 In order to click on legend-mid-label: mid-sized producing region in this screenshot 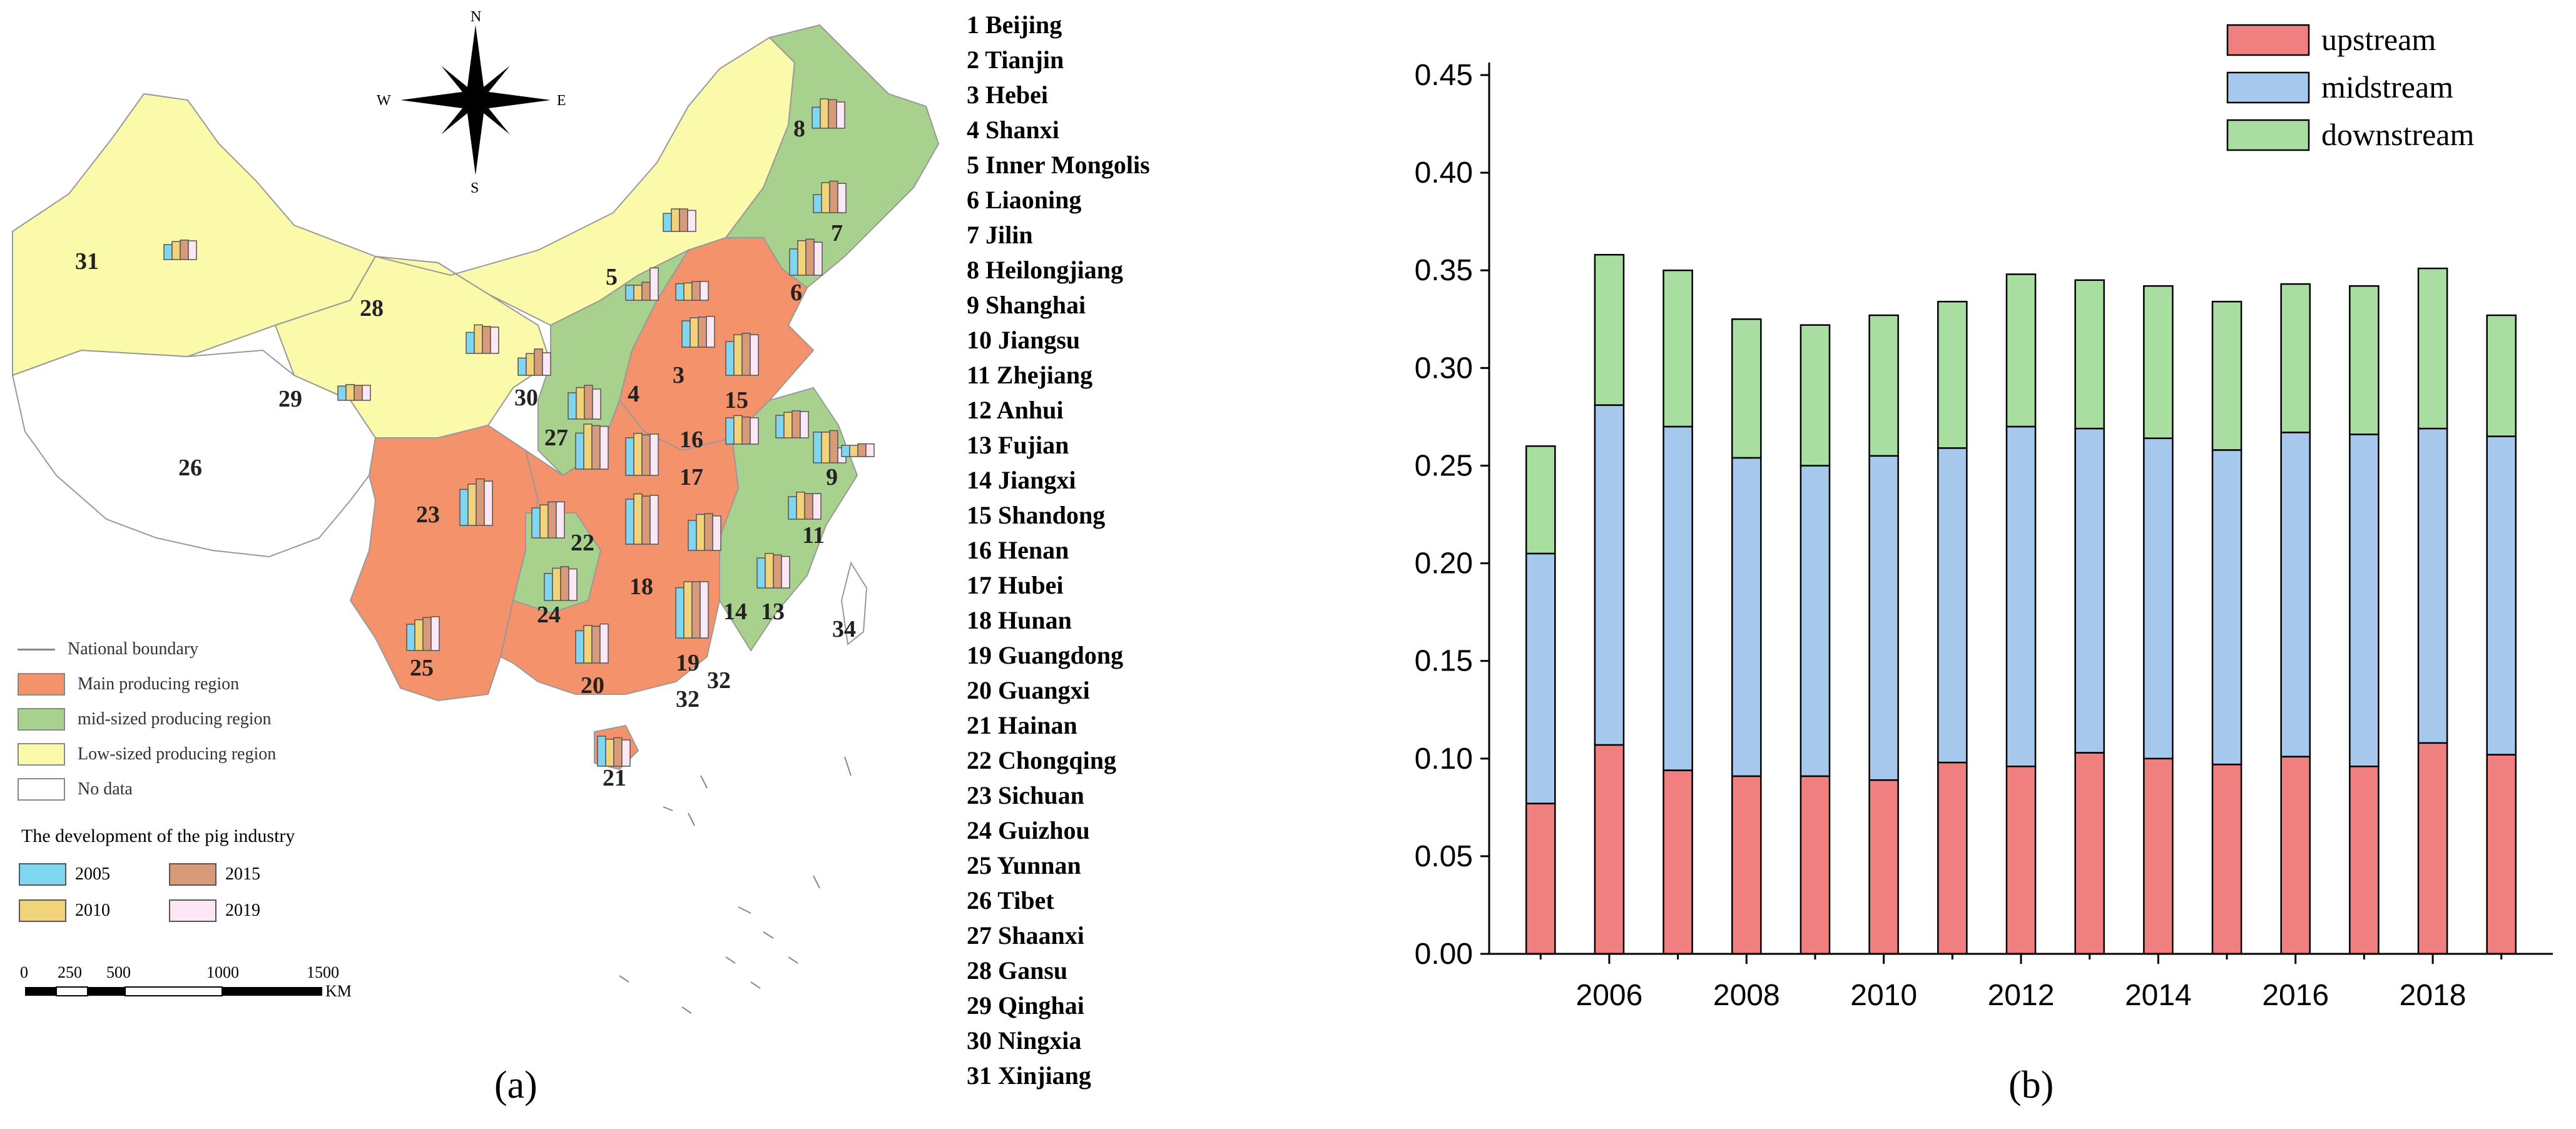, I will do `click(175, 719)`.